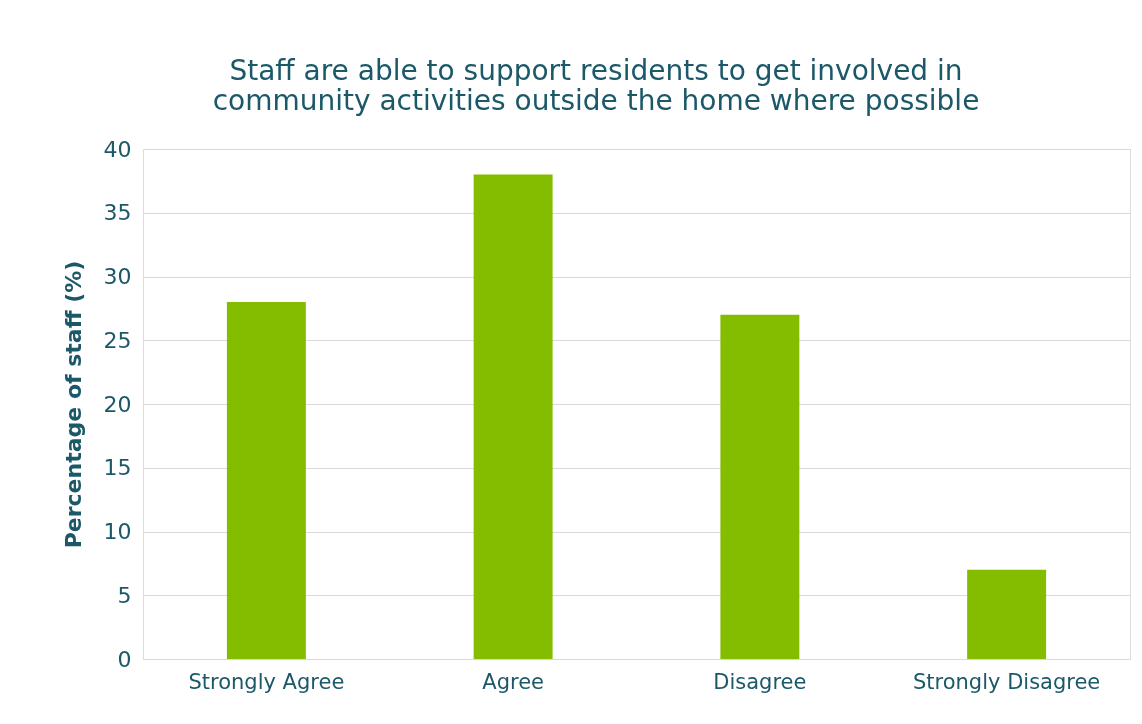  What do you see at coordinates (124, 659) in the screenshot?
I see `y-tick-label: 0` at bounding box center [124, 659].